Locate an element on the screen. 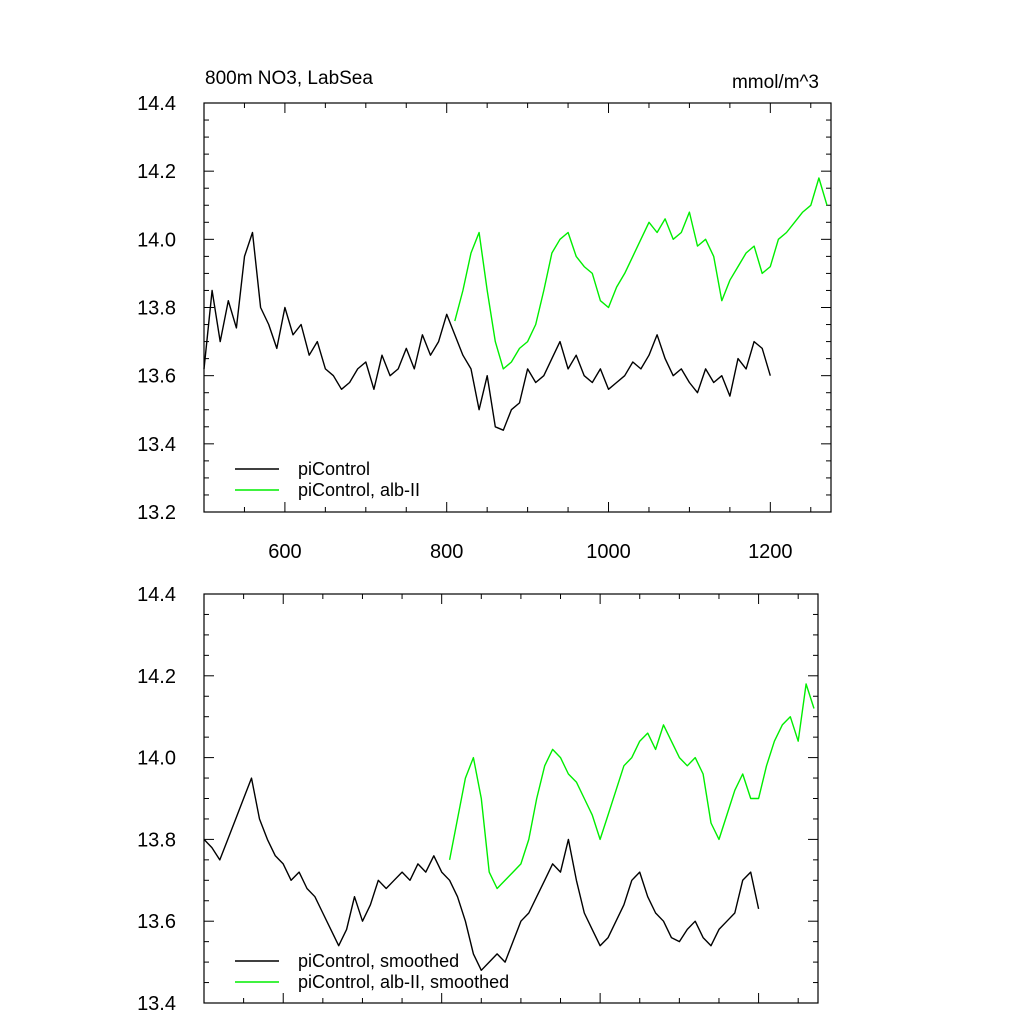  legend-label-picontrol-smoothed: piControl, smoothed is located at coordinates (378, 961).